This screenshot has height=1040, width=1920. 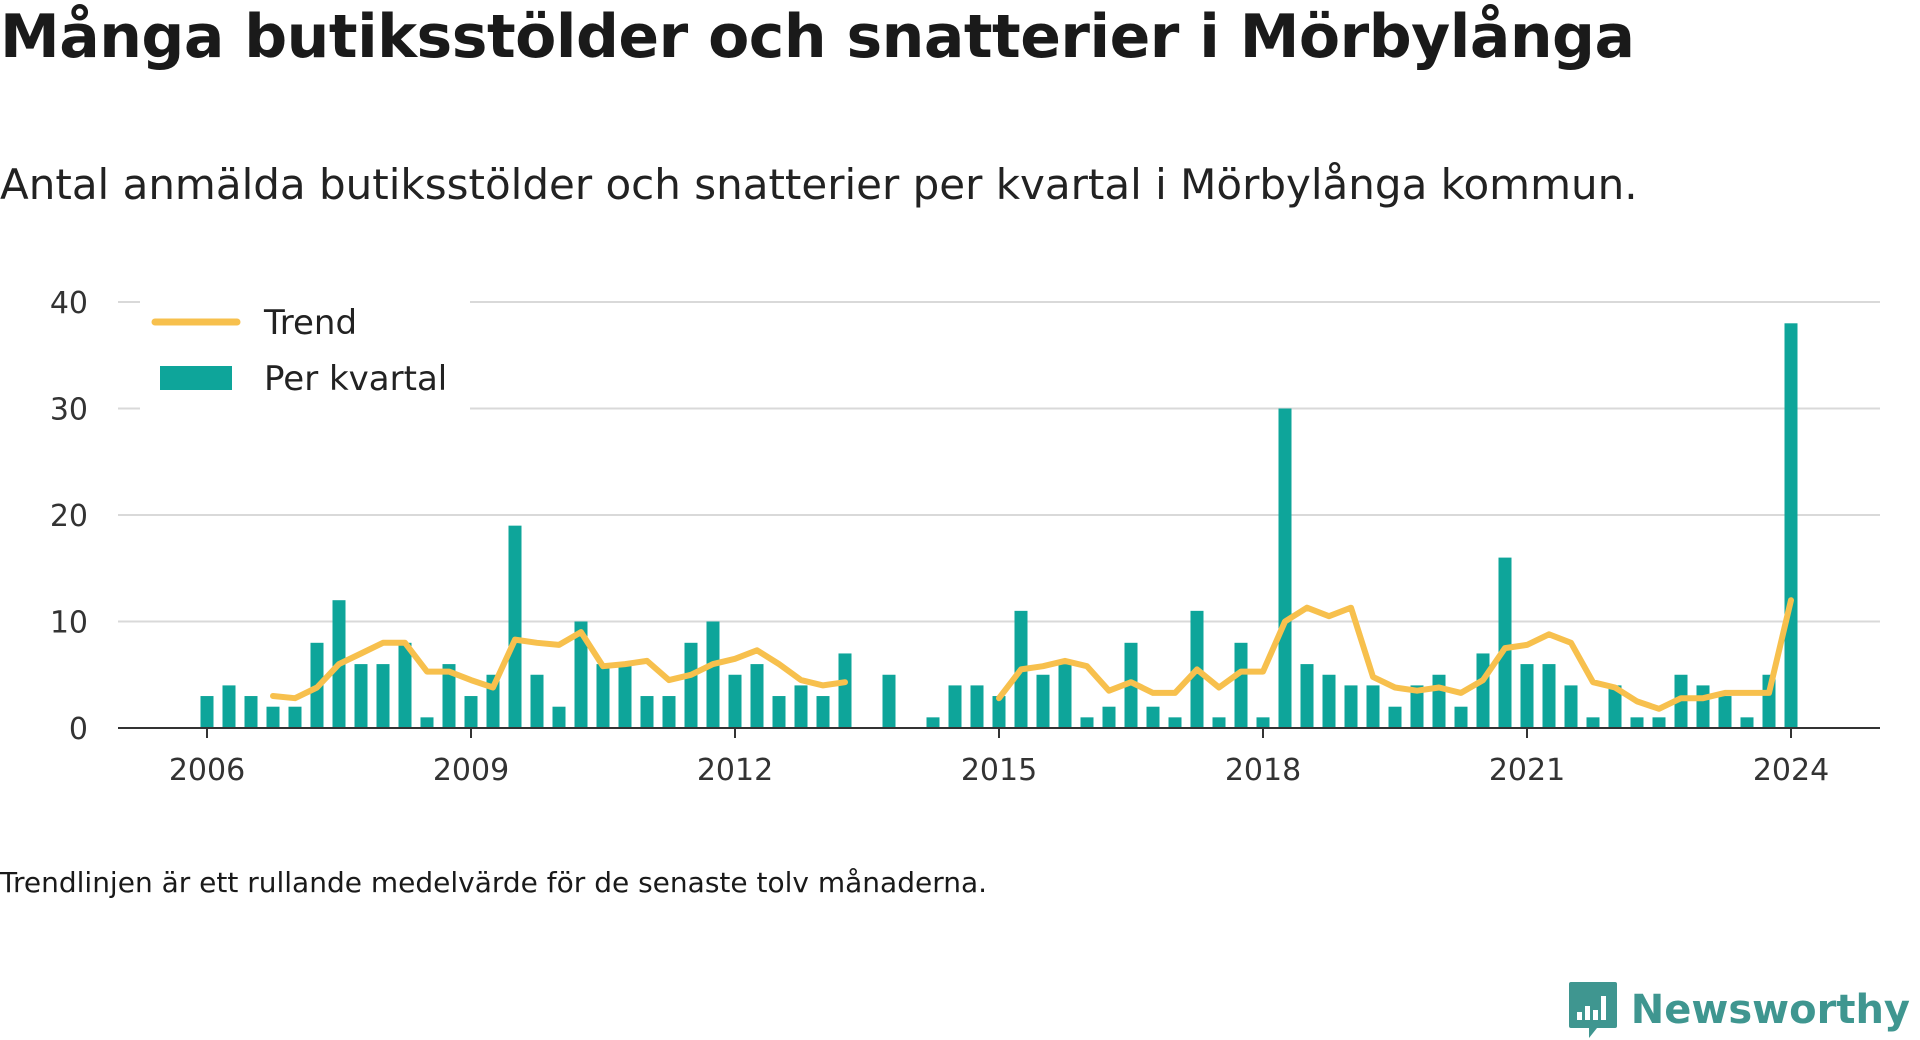 What do you see at coordinates (69, 623) in the screenshot?
I see `y-tick-label: 10` at bounding box center [69, 623].